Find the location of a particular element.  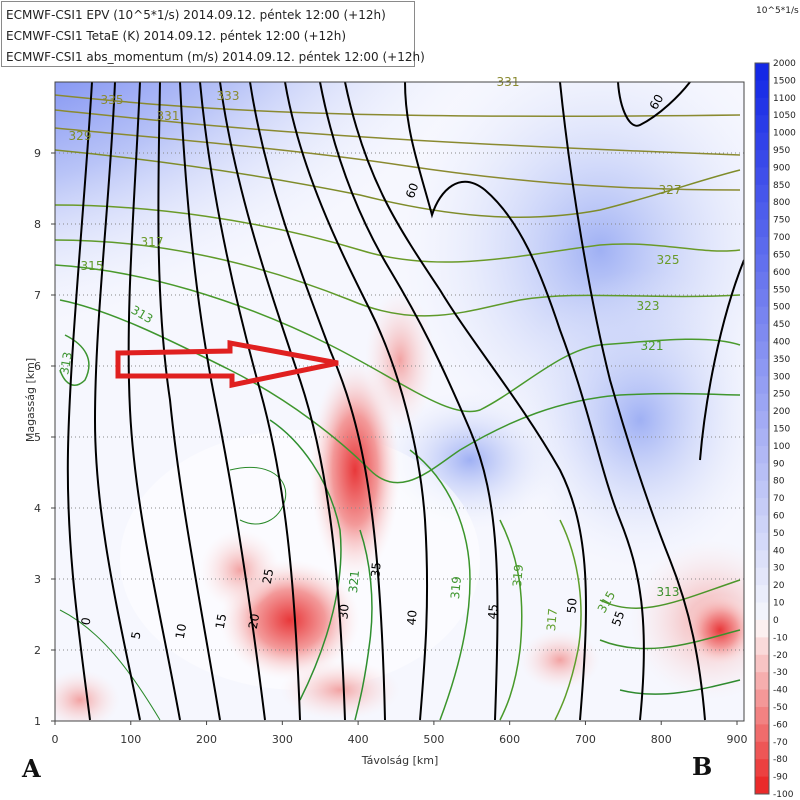

y-axis-title: Magasság [km] is located at coordinates (30, 400).